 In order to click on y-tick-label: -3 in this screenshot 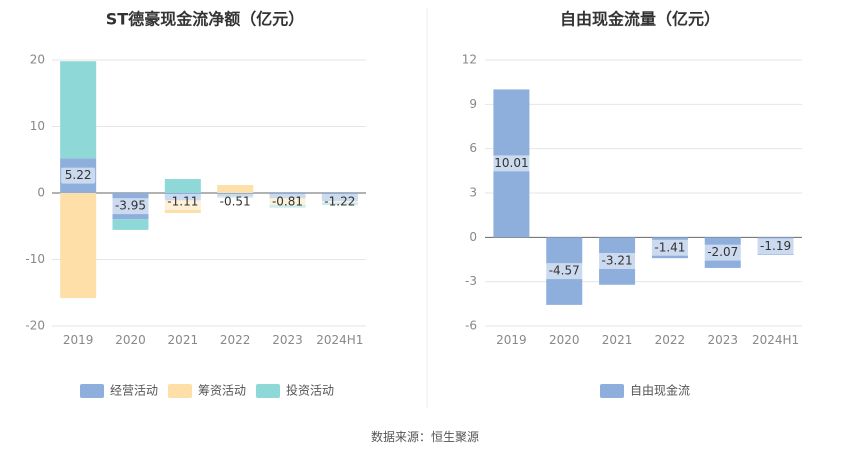, I will do `click(471, 281)`.